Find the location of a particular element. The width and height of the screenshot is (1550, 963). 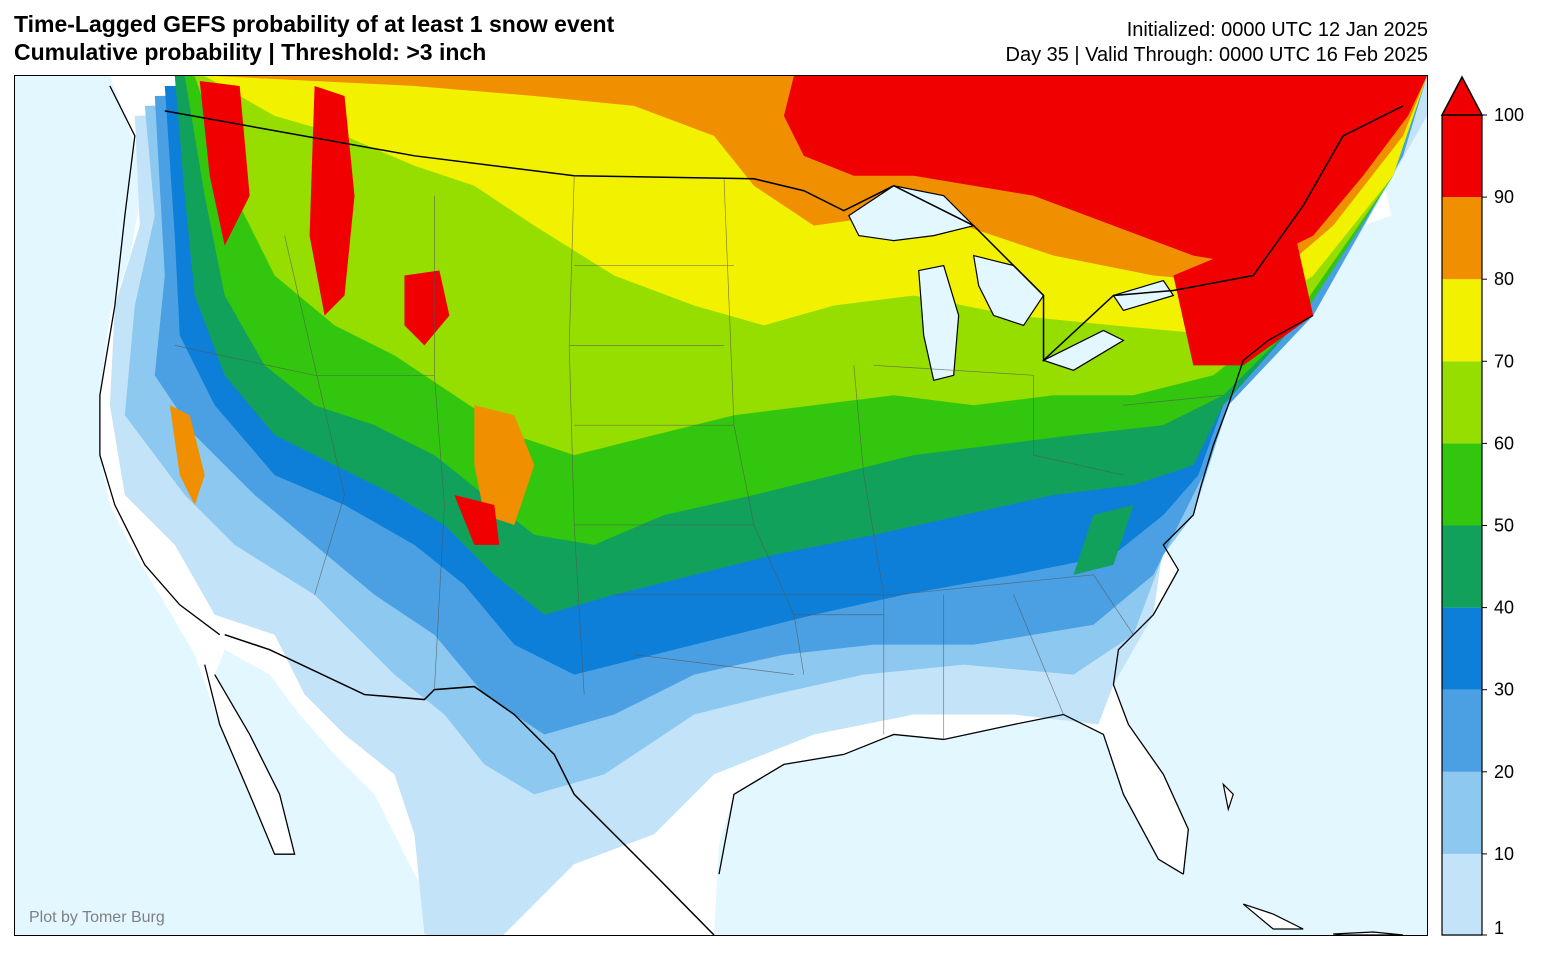

colorbar-tick-label: 40 is located at coordinates (1504, 608).